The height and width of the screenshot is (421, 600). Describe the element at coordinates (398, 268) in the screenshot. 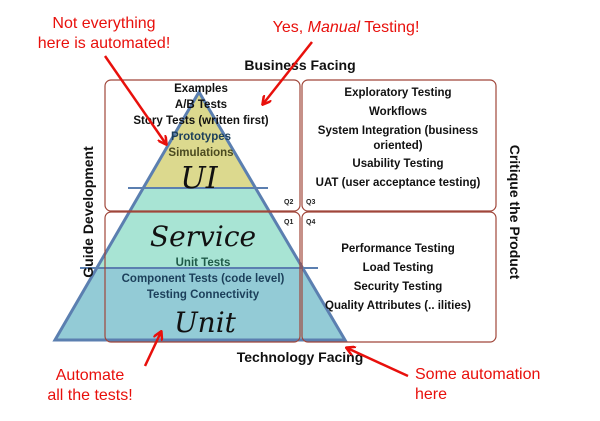

I see `q4-item: Load Testing` at that location.